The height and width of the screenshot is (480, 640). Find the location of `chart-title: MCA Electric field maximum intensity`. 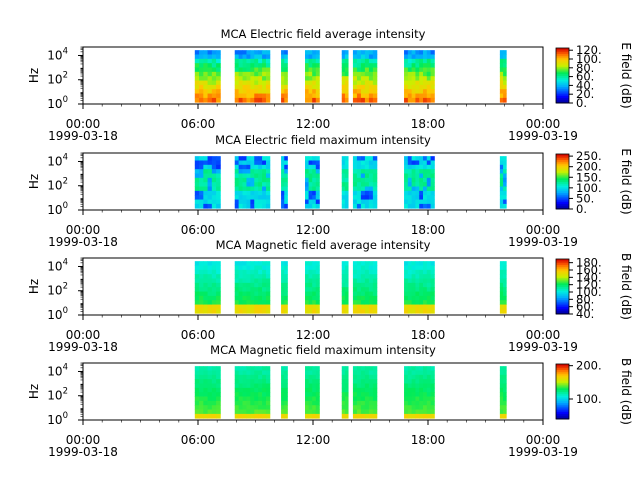

chart-title: MCA Electric field maximum intensity is located at coordinates (323, 140).